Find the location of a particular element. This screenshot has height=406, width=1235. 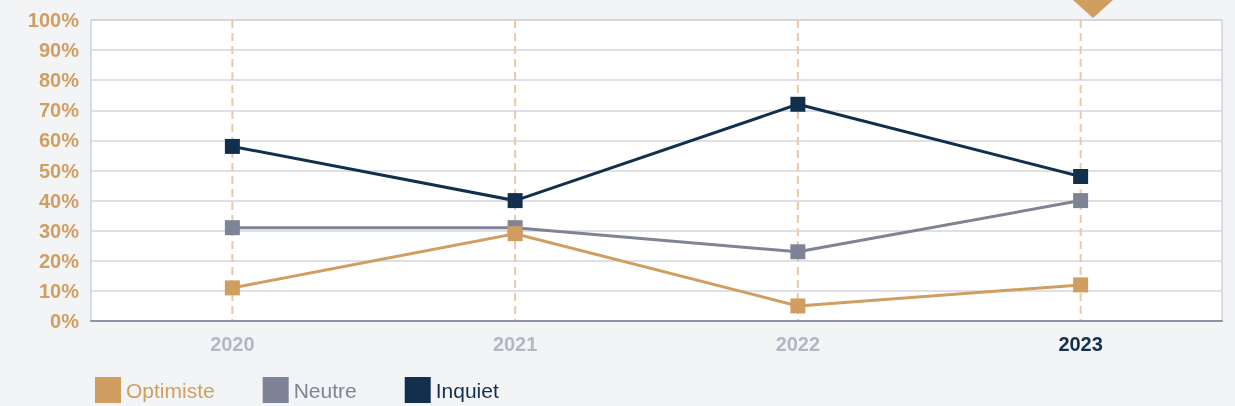

y-tick-label: 70% is located at coordinates (59, 110).